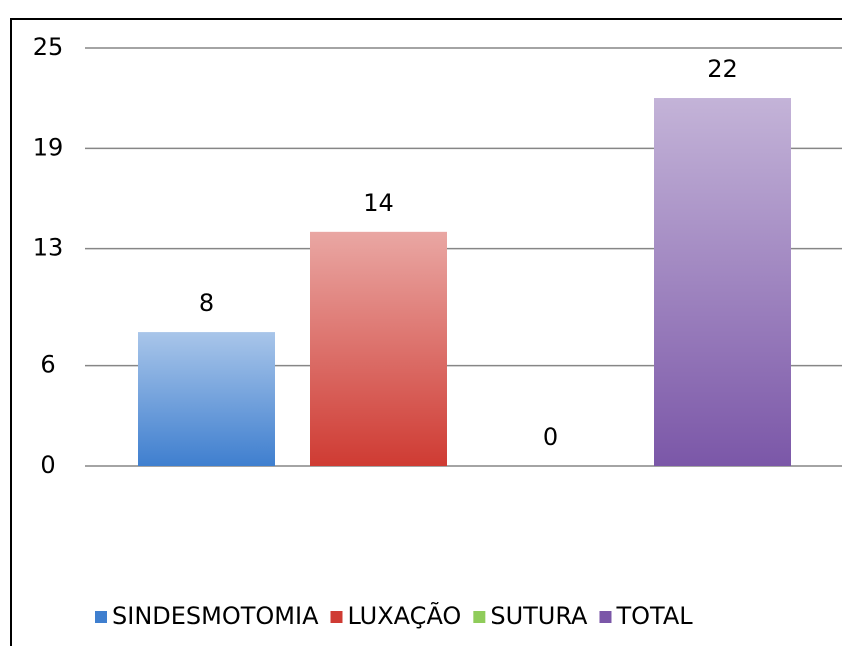 The image size is (842, 646). What do you see at coordinates (48, 248) in the screenshot?
I see `y-tick-label: 13` at bounding box center [48, 248].